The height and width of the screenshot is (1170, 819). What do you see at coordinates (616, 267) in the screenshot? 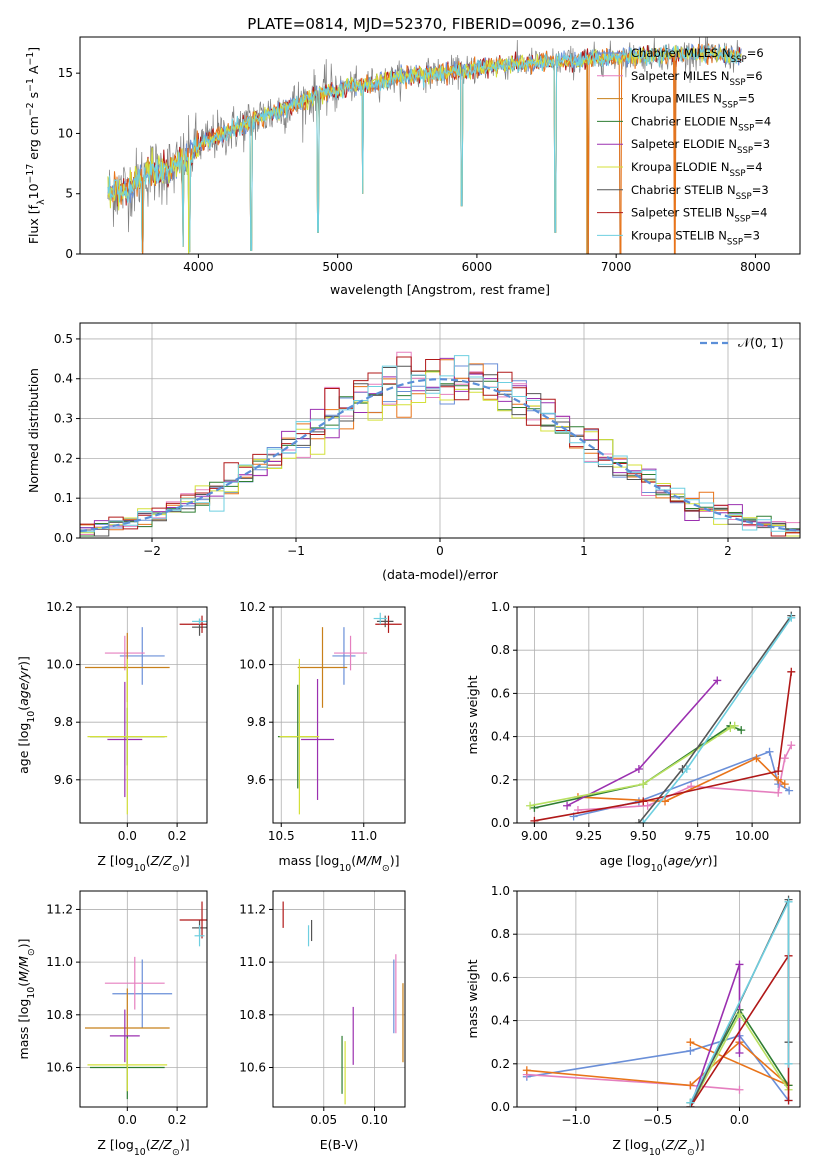
I see `x-tick-label: 7000` at bounding box center [616, 267].